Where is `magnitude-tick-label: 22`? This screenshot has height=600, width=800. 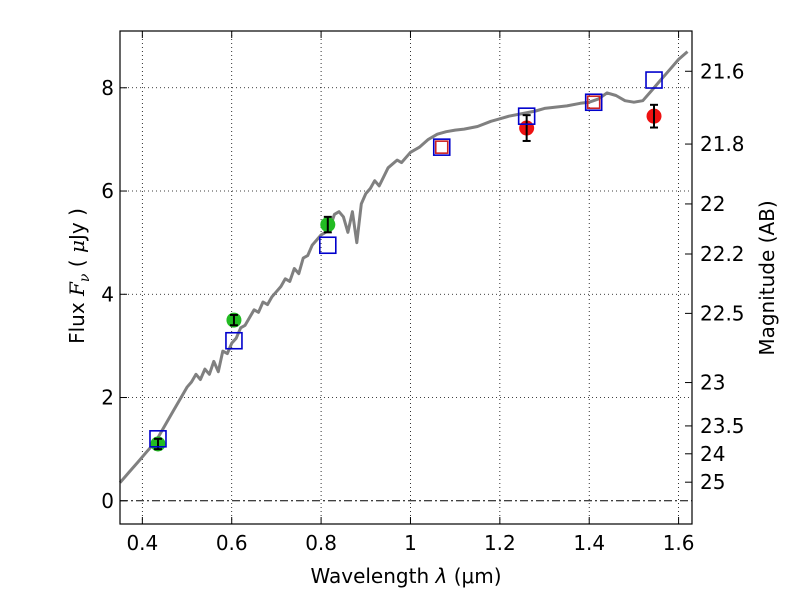
magnitude-tick-label: 22 is located at coordinates (712, 204).